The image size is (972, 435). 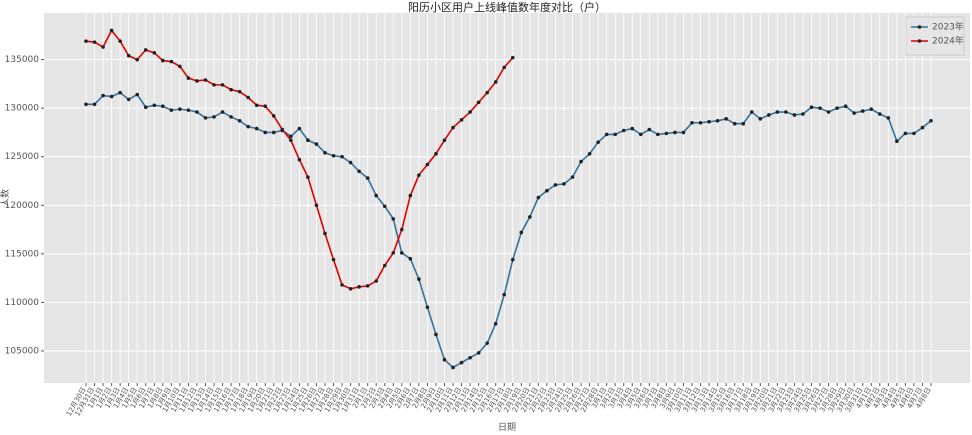 I want to click on legend-box, so click(x=935, y=36).